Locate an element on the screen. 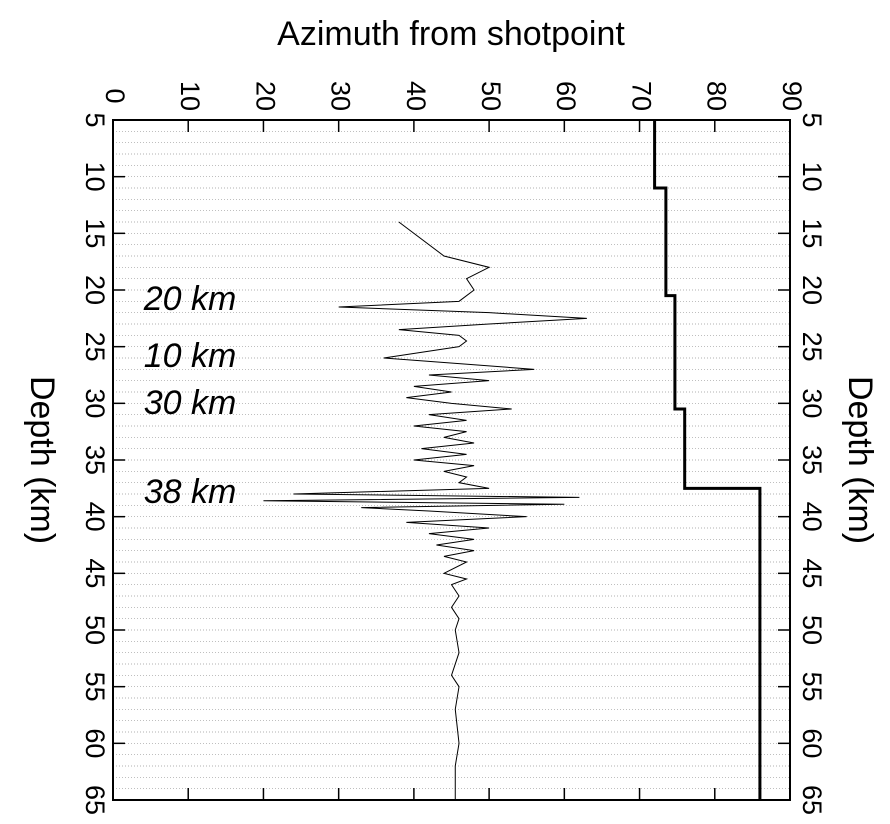 Image resolution: width=890 pixels, height=824 pixels. x-tick-label: 10 is located at coordinates (190, 96).